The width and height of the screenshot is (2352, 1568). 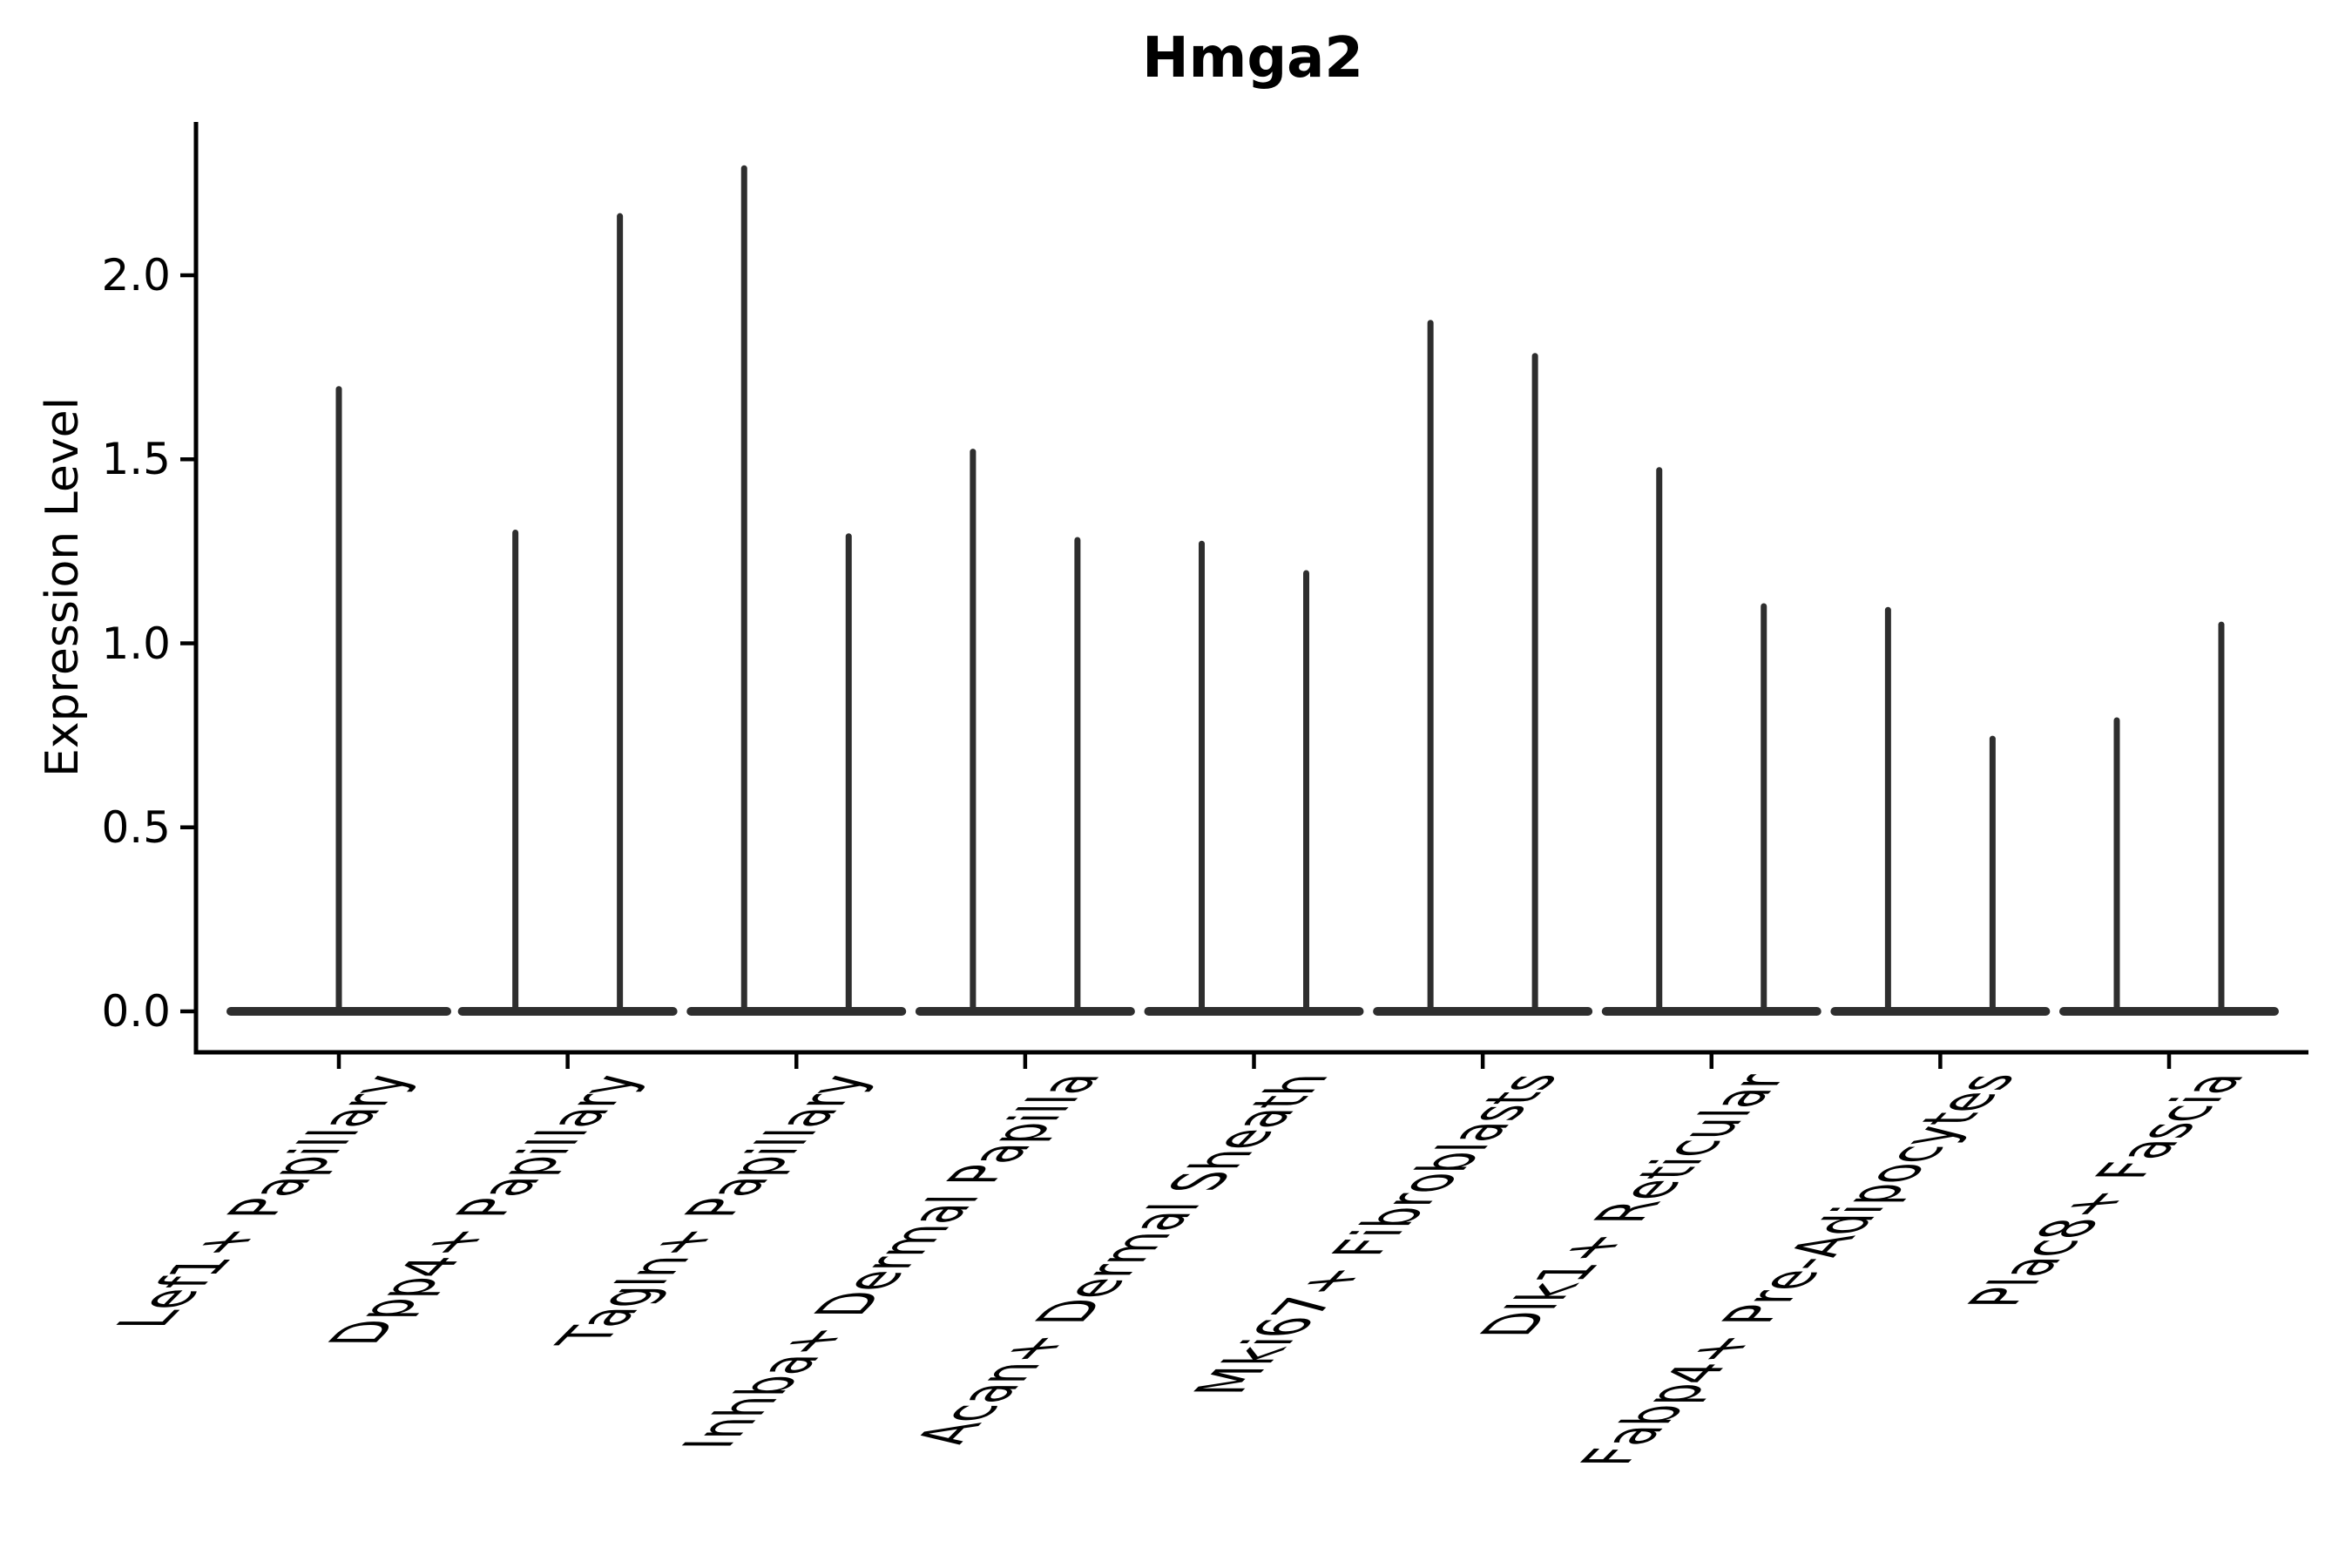 What do you see at coordinates (63, 587) in the screenshot?
I see `y-axis-label: Expression Level` at bounding box center [63, 587].